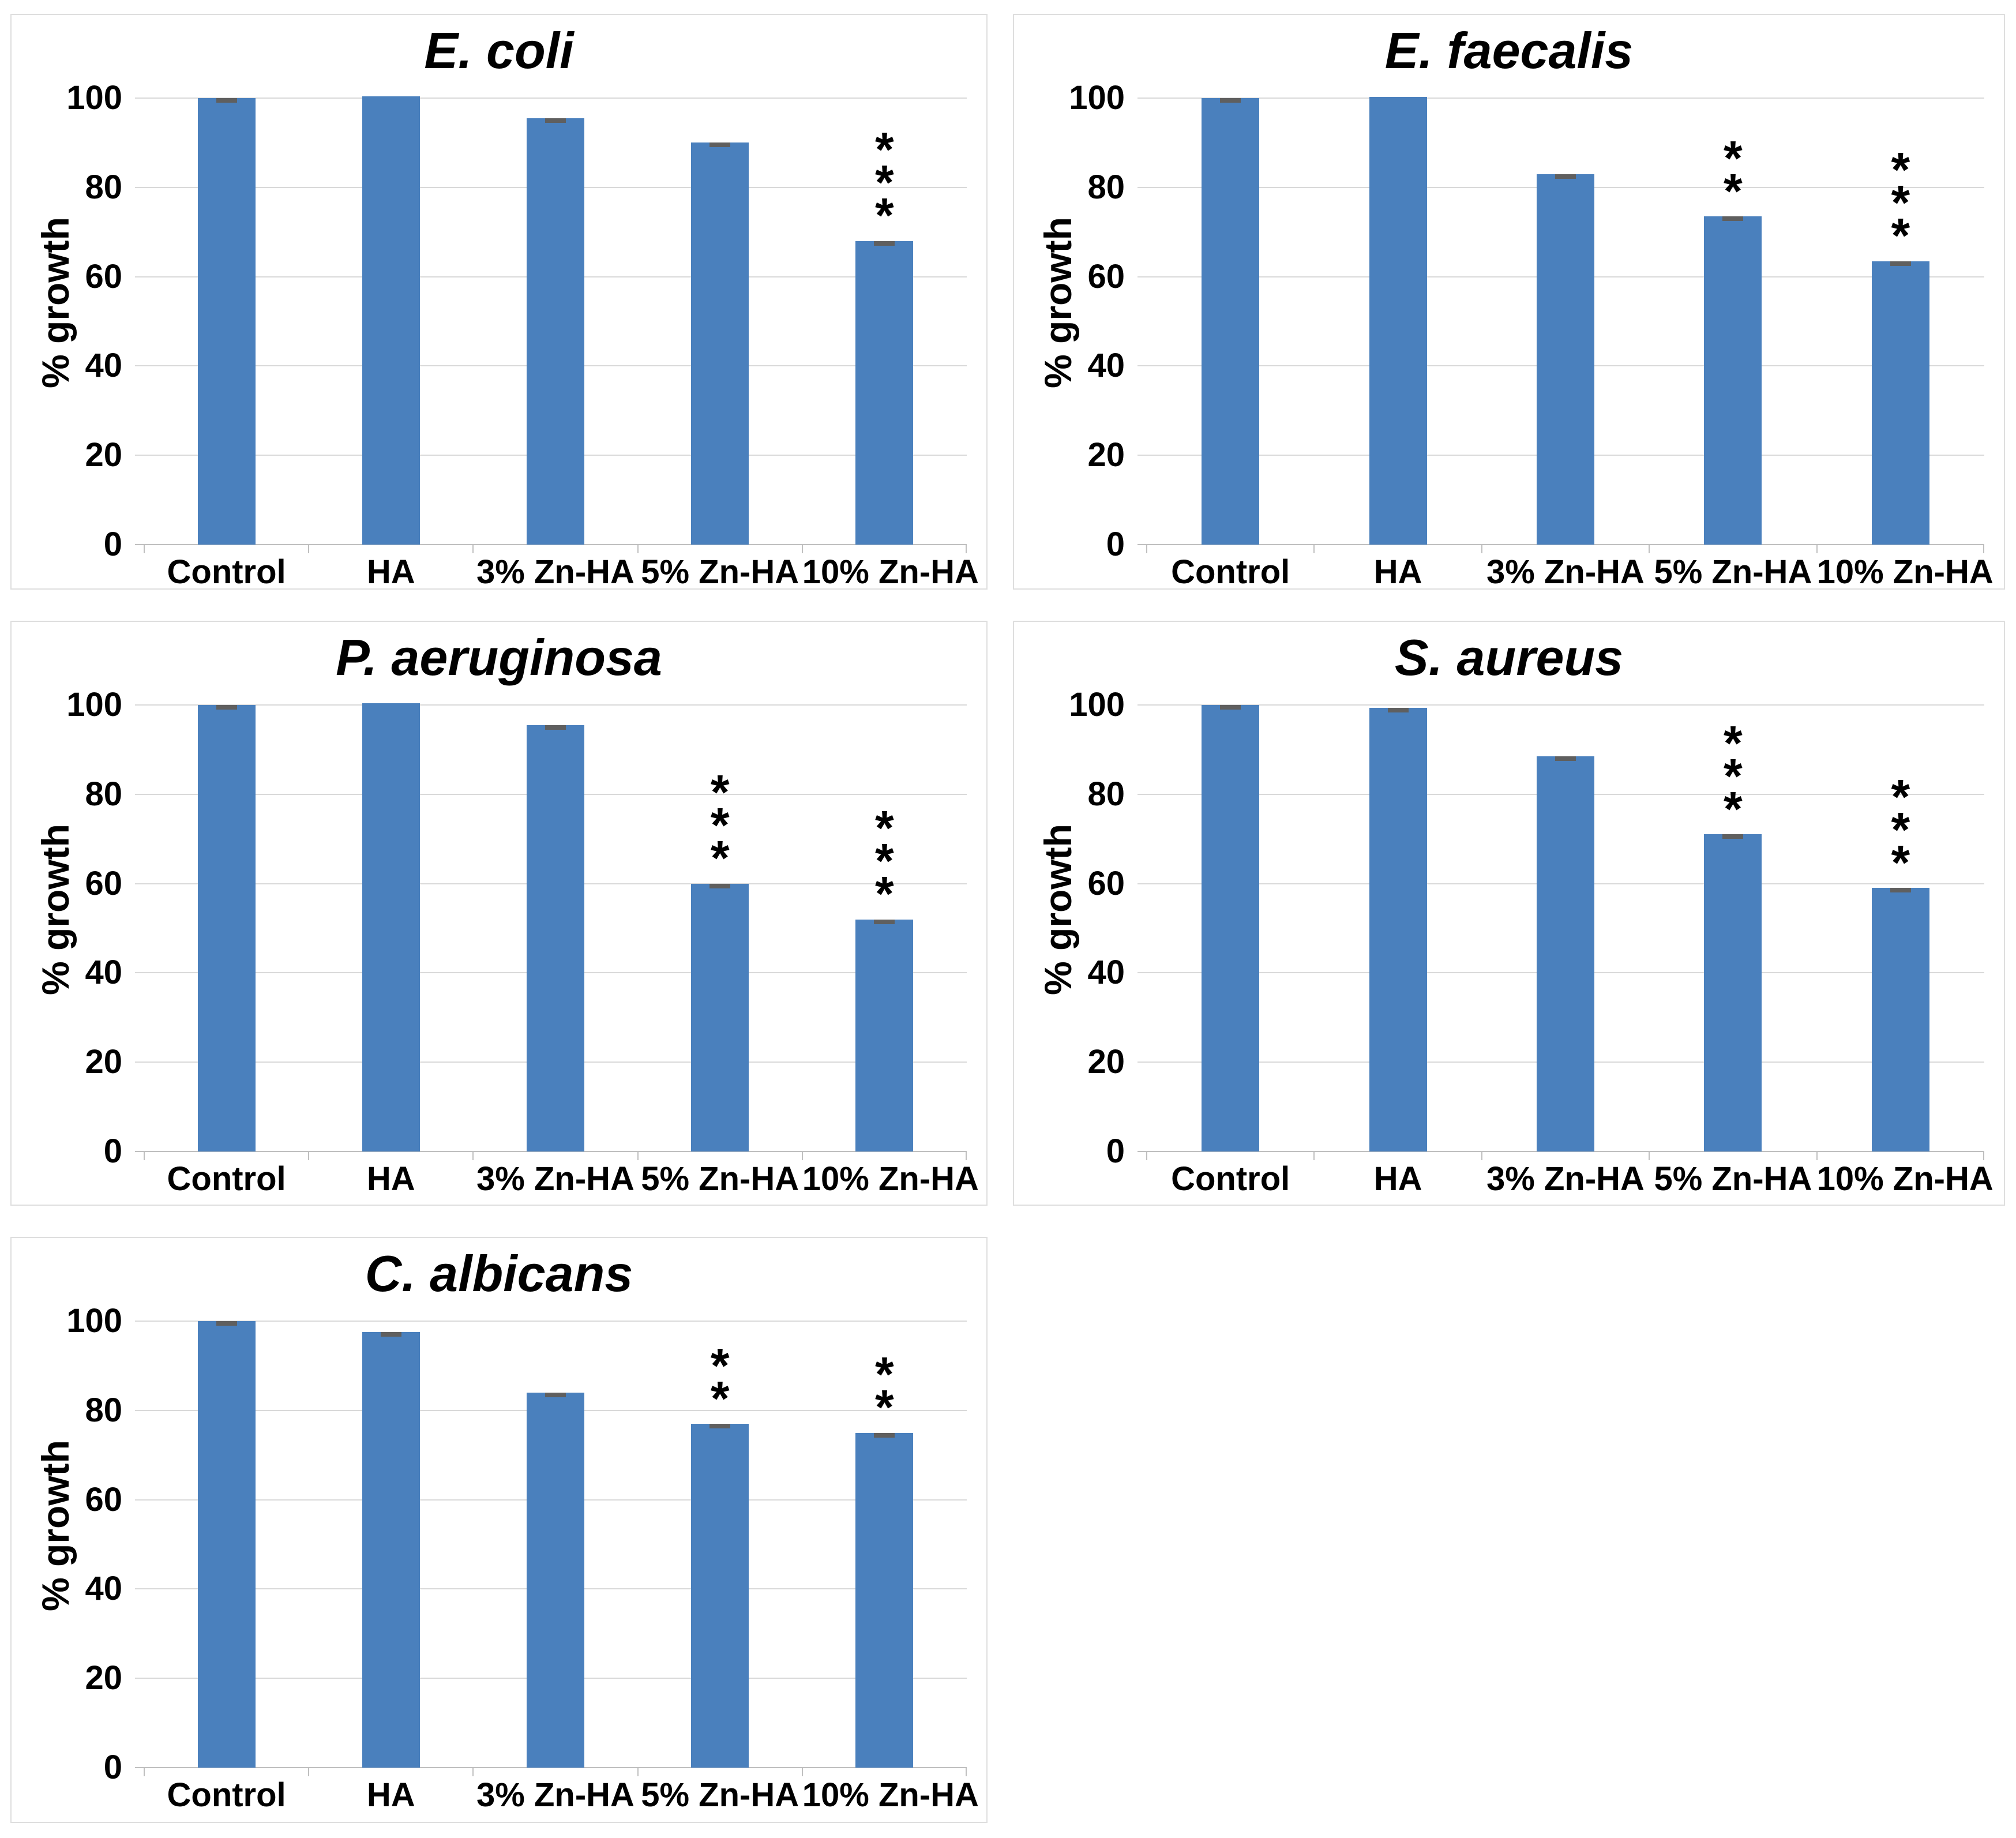  Describe the element at coordinates (226, 928) in the screenshot. I see `bar-control` at that location.